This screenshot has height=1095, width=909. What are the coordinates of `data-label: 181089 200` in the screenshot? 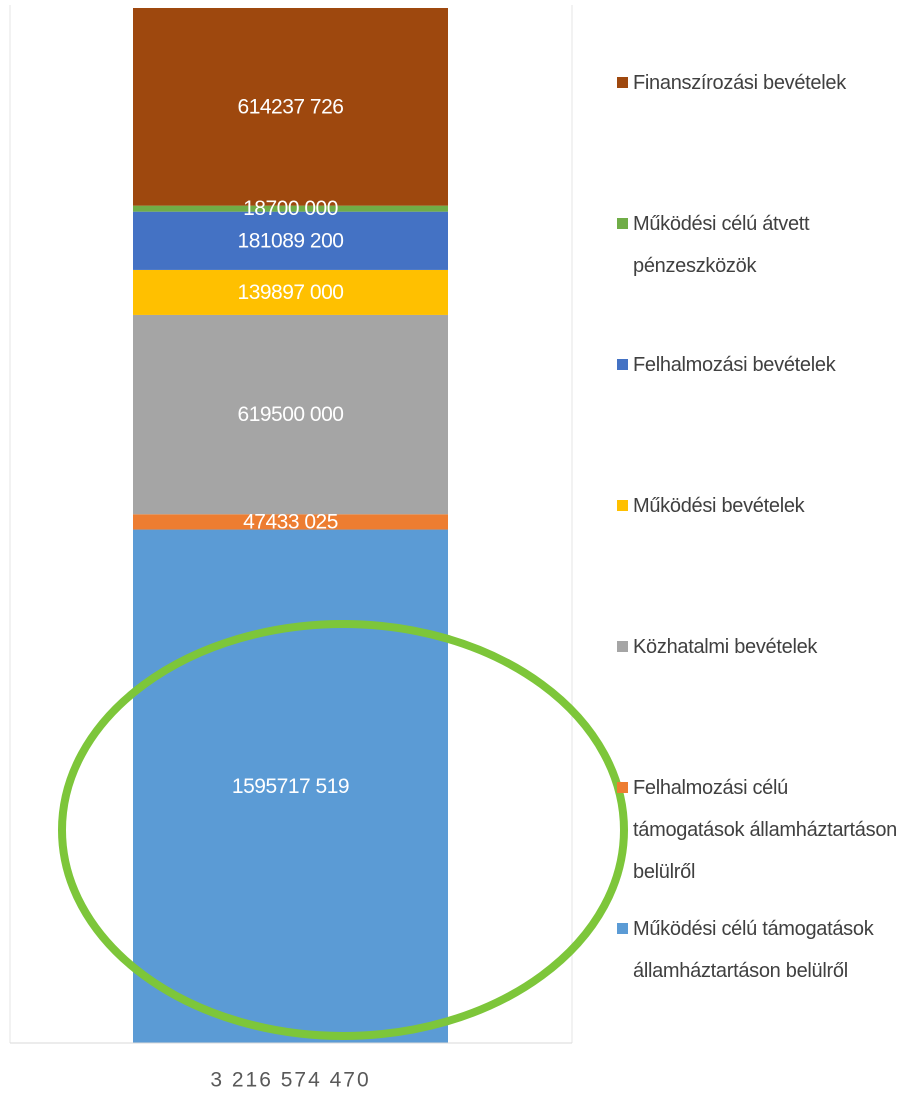 It's located at (291, 240).